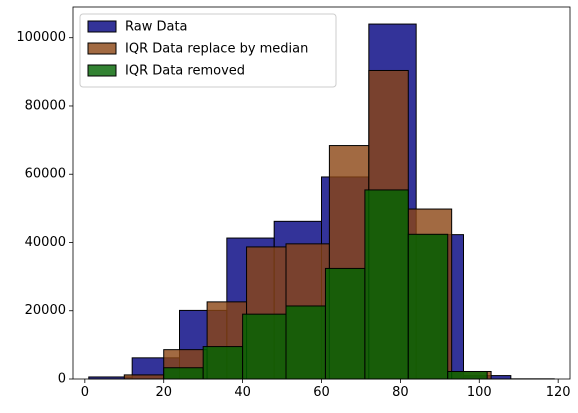 The height and width of the screenshot is (413, 578). Describe the element at coordinates (321, 392) in the screenshot. I see `x-tick-label: 60` at that location.